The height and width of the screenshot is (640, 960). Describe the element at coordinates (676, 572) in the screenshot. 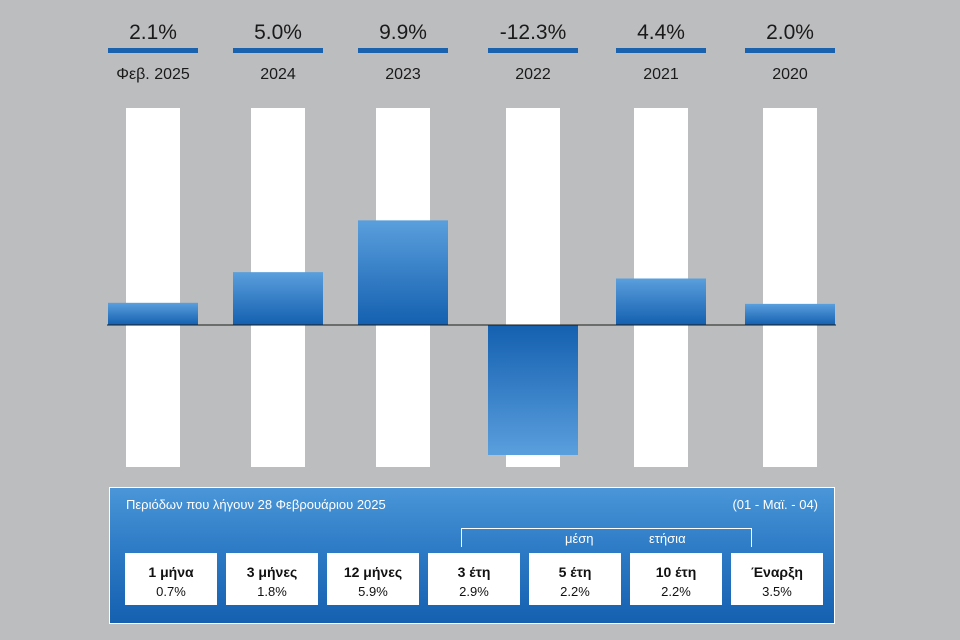

I see `return-period: 10 έτη` at that location.